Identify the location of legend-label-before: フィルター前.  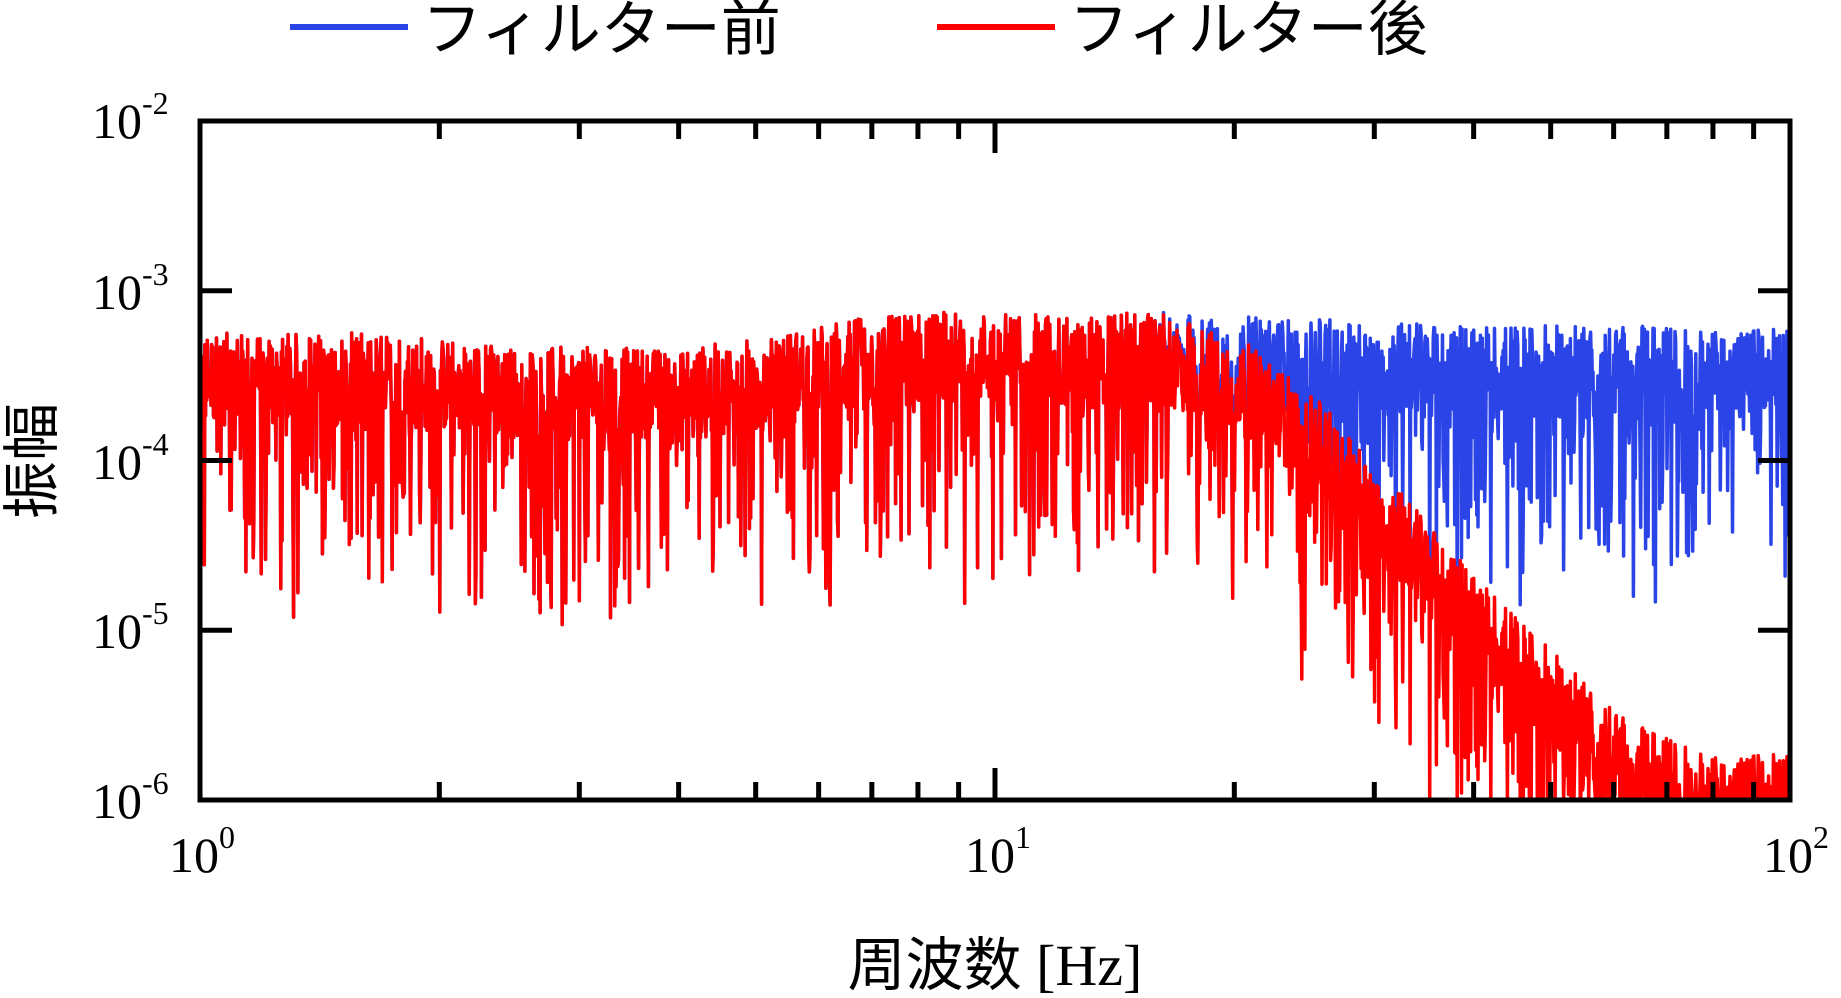
(601, 32).